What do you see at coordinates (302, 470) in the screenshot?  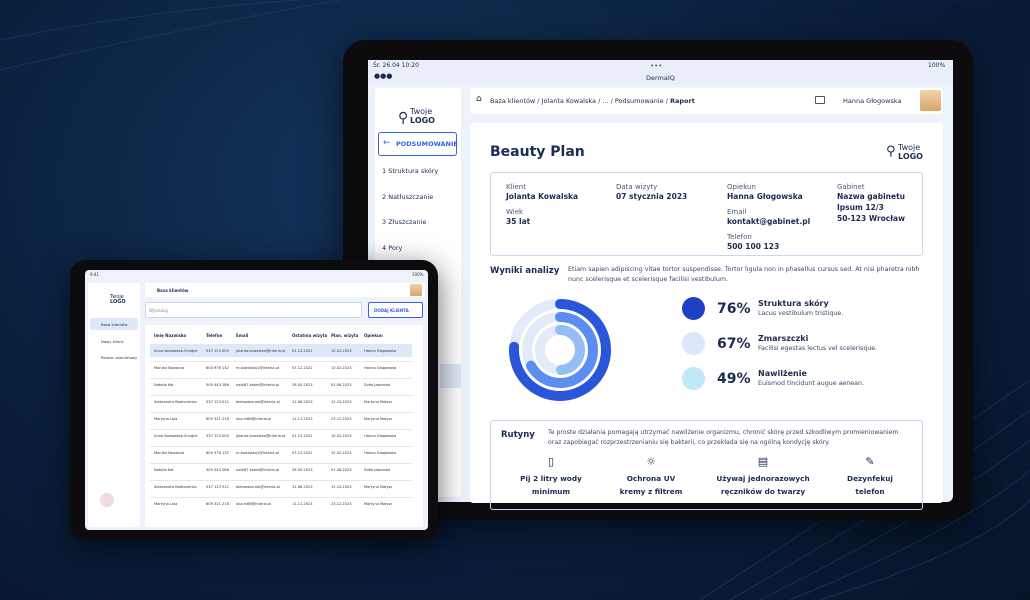 I see `table-cell: 26.05.2023` at bounding box center [302, 470].